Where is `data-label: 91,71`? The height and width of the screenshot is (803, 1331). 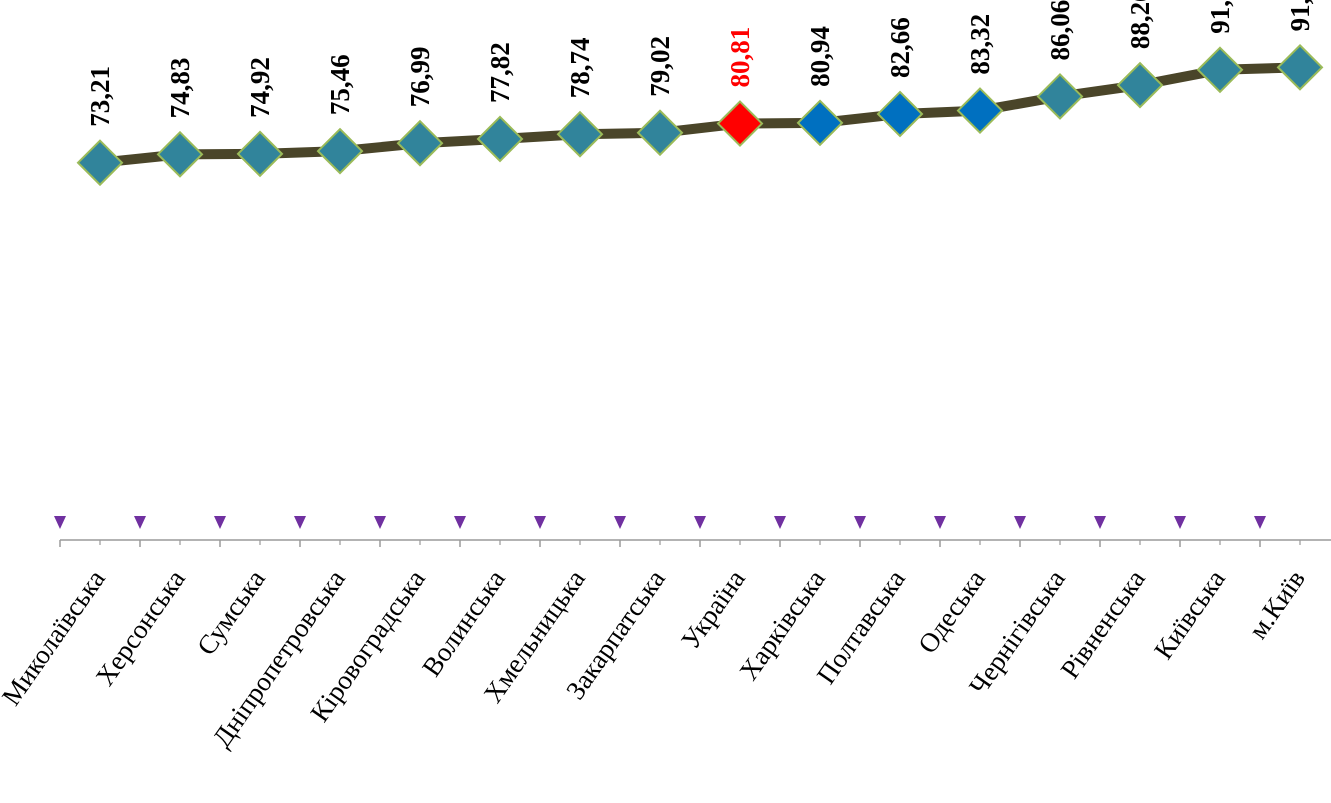 data-label: 91,71 is located at coordinates (1300, 15).